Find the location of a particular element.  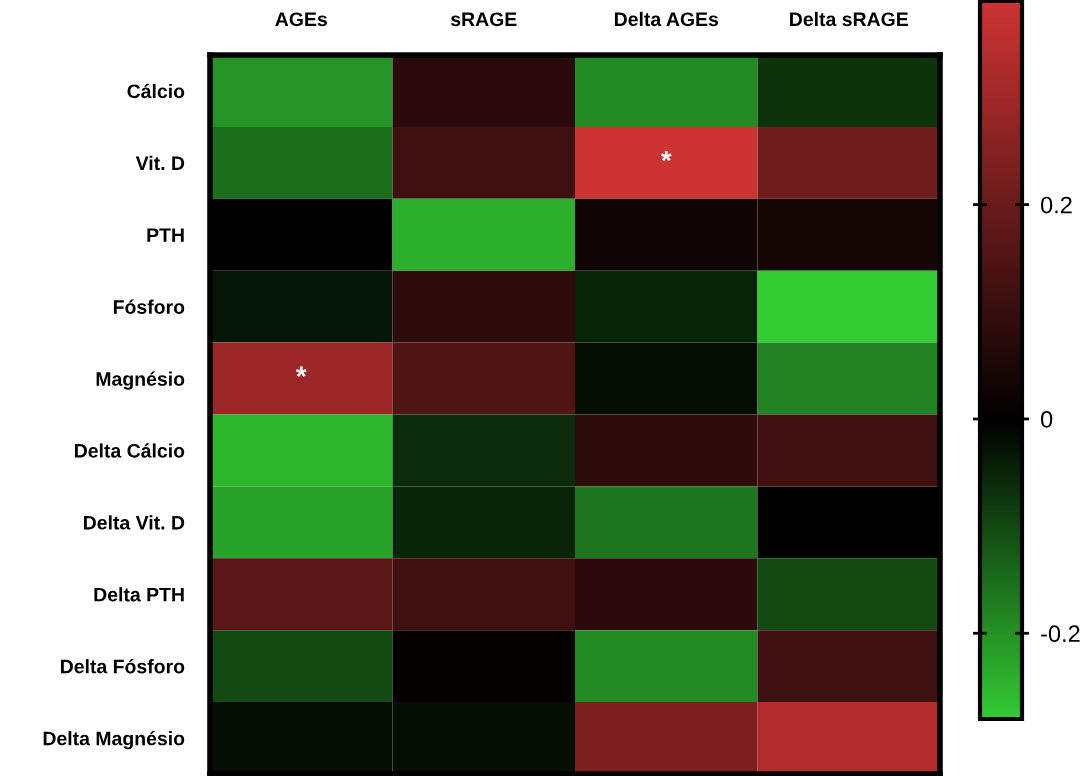

y-tick-label: Vit. D is located at coordinates (160, 163).